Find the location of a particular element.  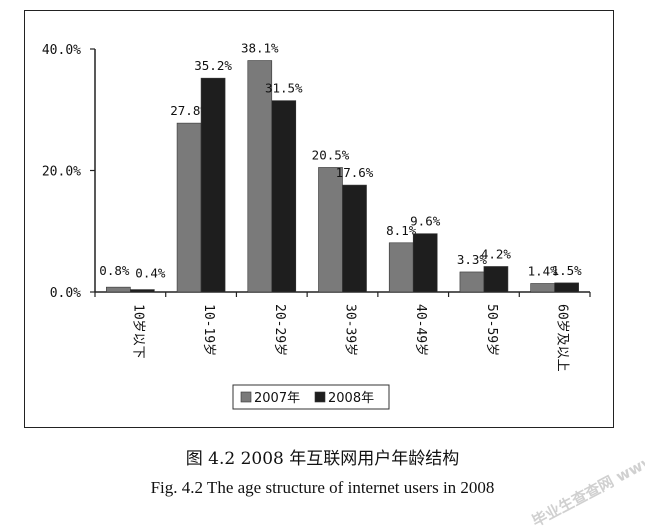

y-tick-label: 20.0% is located at coordinates (61, 172).